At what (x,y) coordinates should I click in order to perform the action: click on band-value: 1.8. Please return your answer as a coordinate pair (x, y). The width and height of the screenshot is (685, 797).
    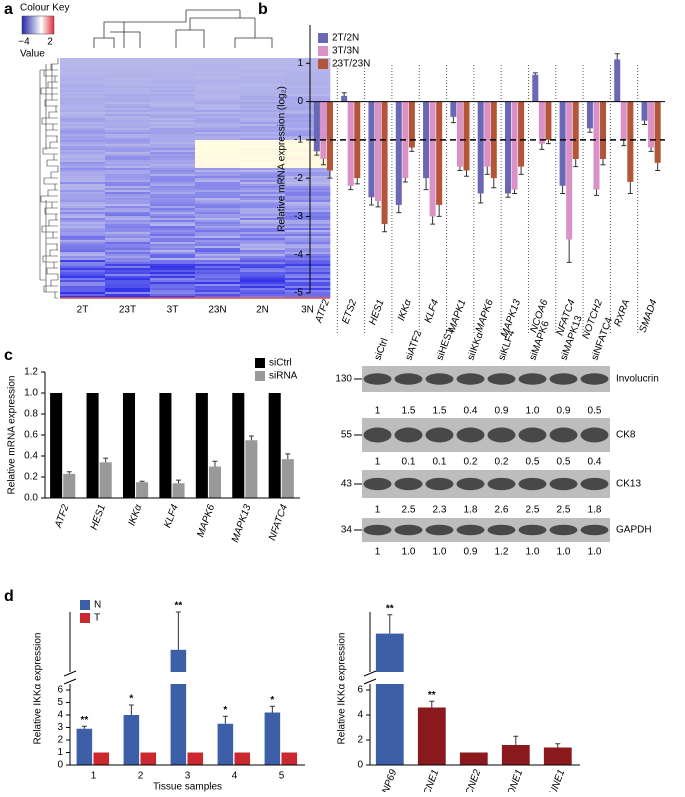
    Looking at the image, I should click on (471, 510).